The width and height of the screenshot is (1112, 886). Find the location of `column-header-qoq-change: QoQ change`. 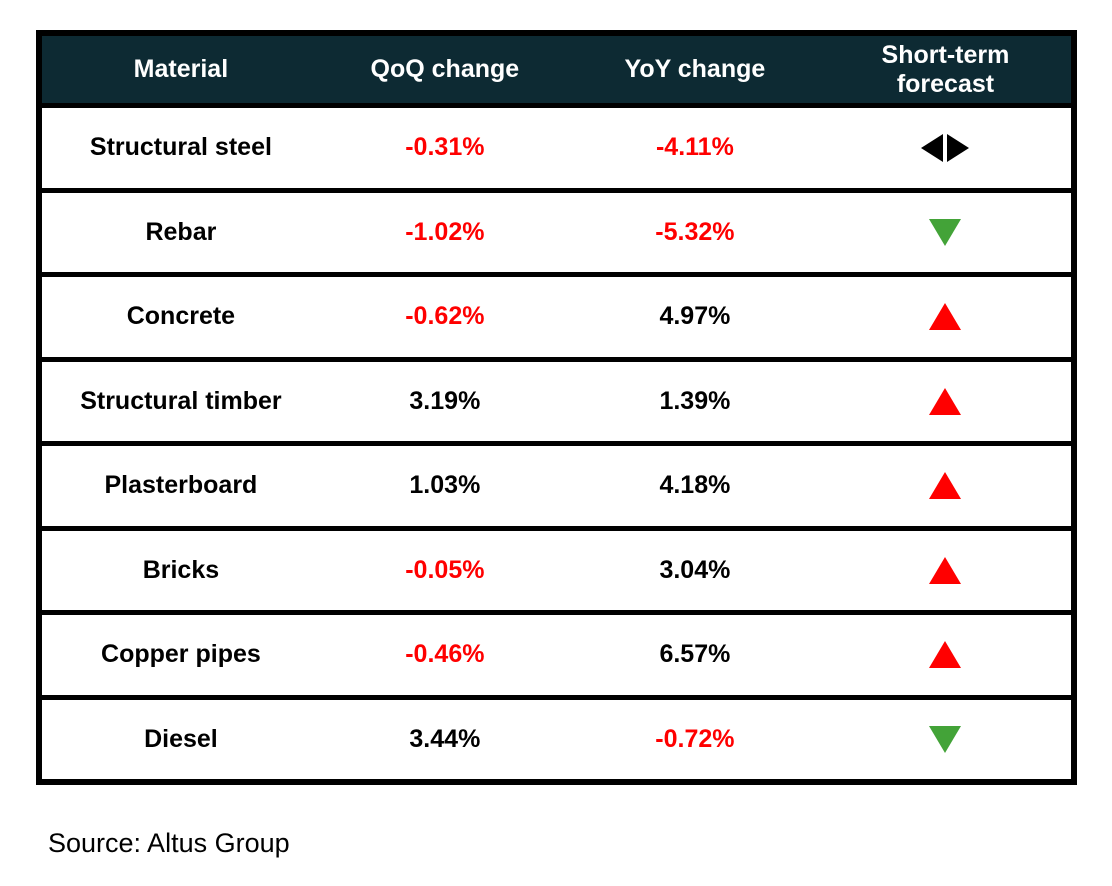

column-header-qoq-change: QoQ change is located at coordinates (445, 69).